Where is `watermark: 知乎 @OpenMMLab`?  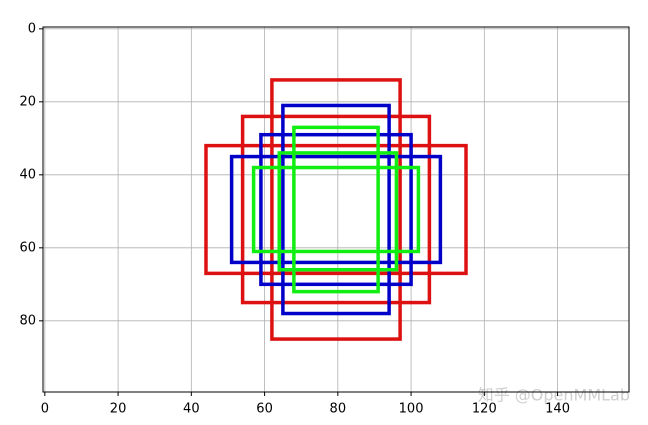 watermark: 知乎 @OpenMMLab is located at coordinates (554, 395).